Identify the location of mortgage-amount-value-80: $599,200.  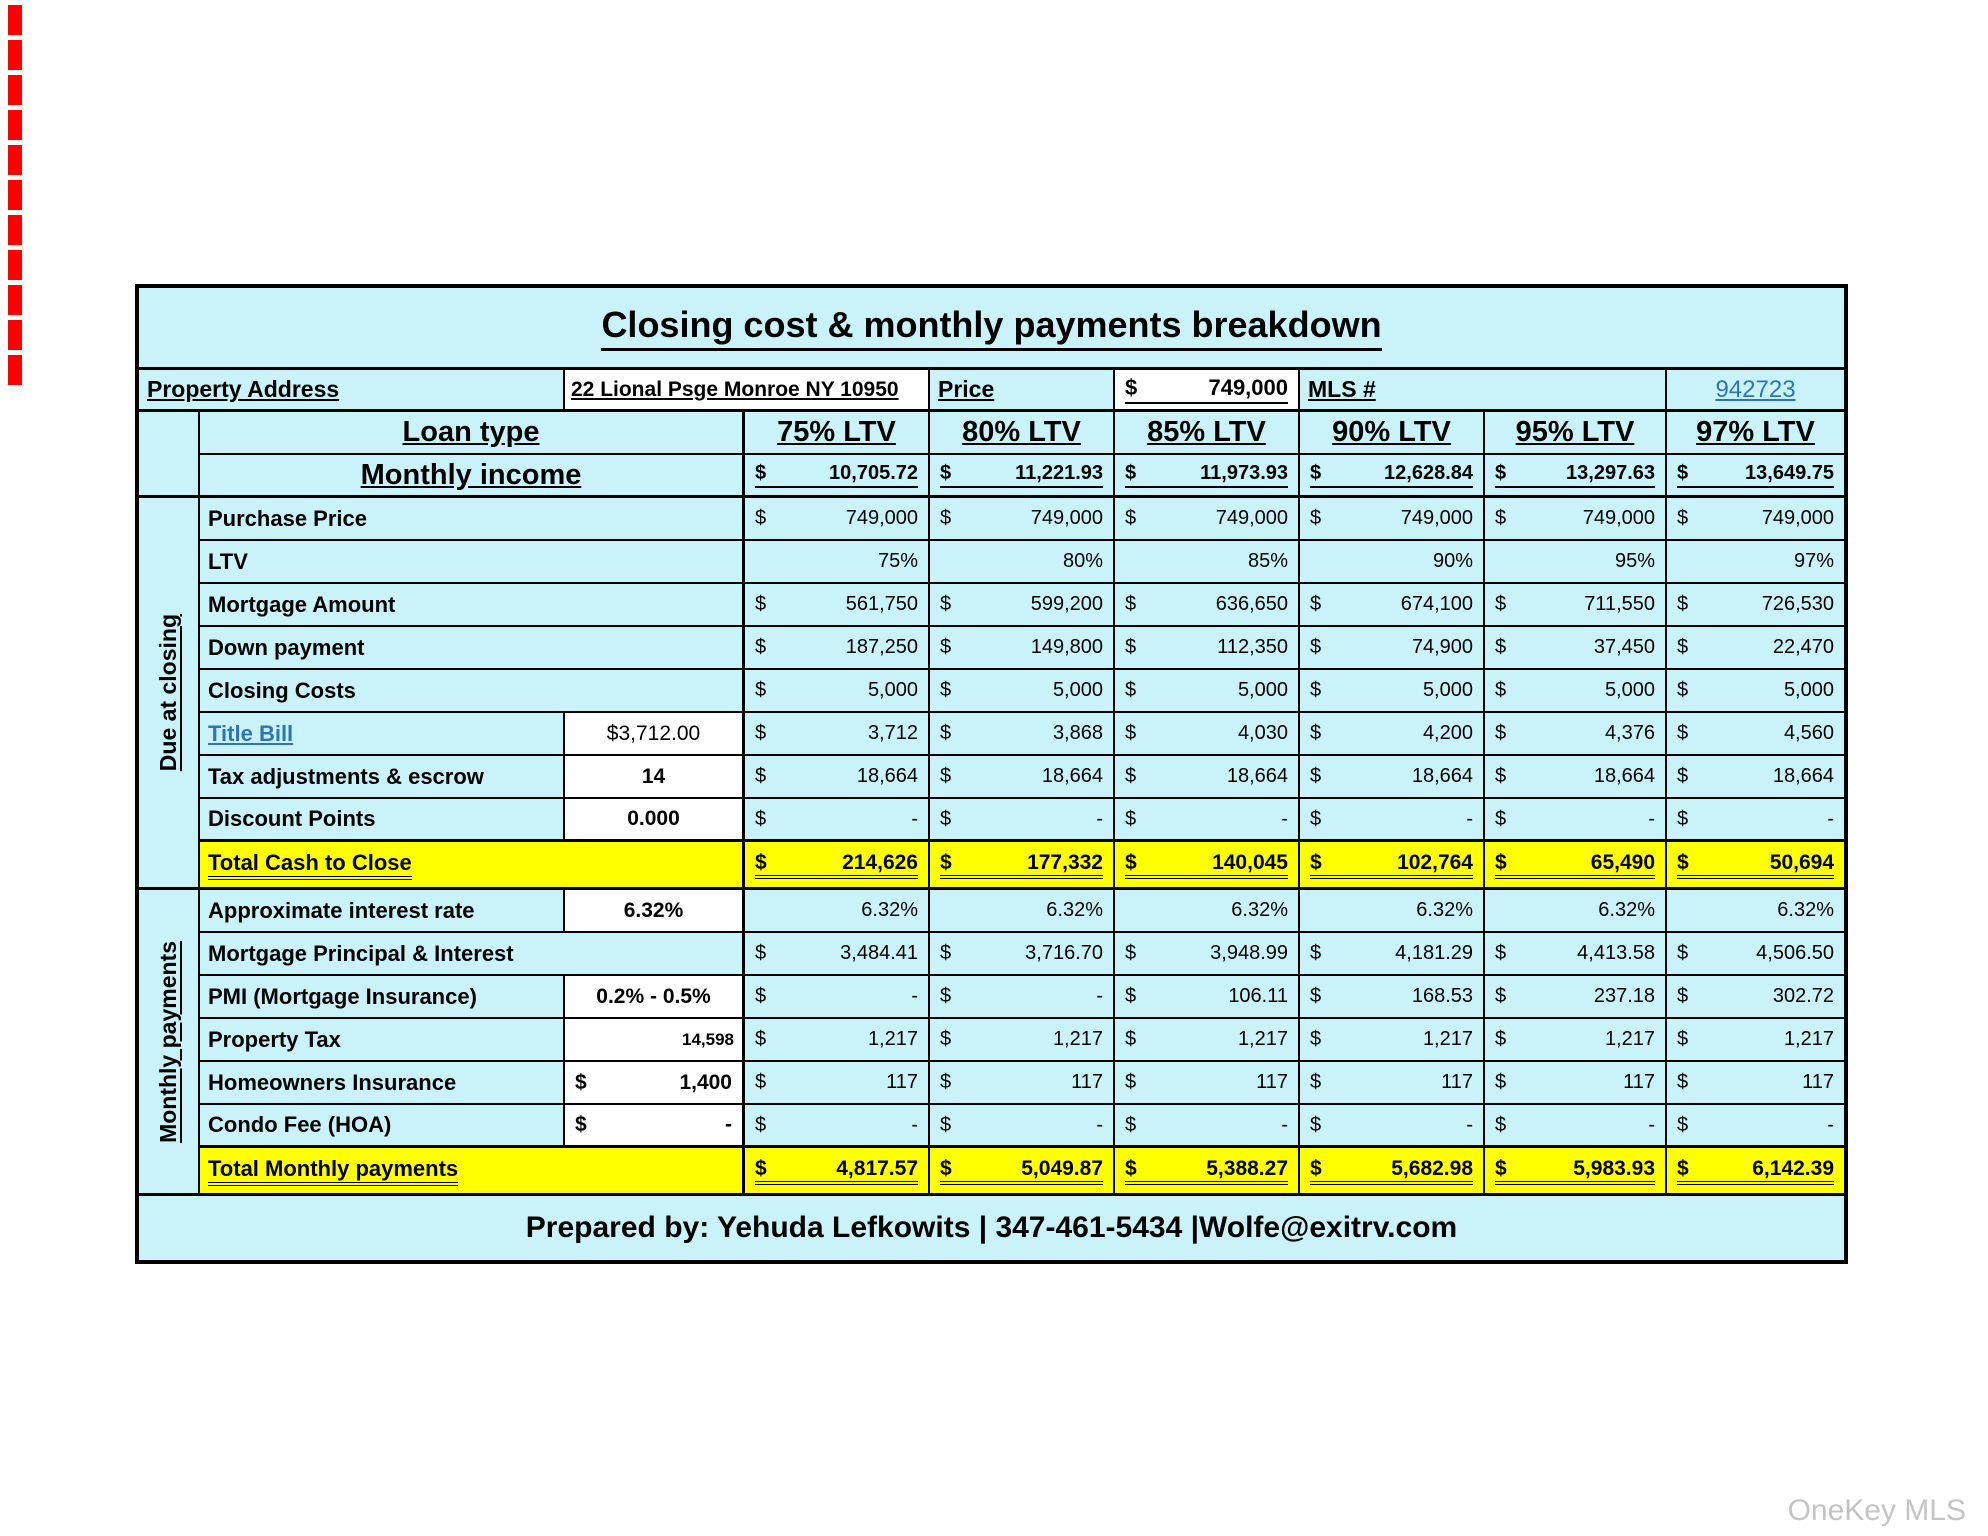
(1022, 605).